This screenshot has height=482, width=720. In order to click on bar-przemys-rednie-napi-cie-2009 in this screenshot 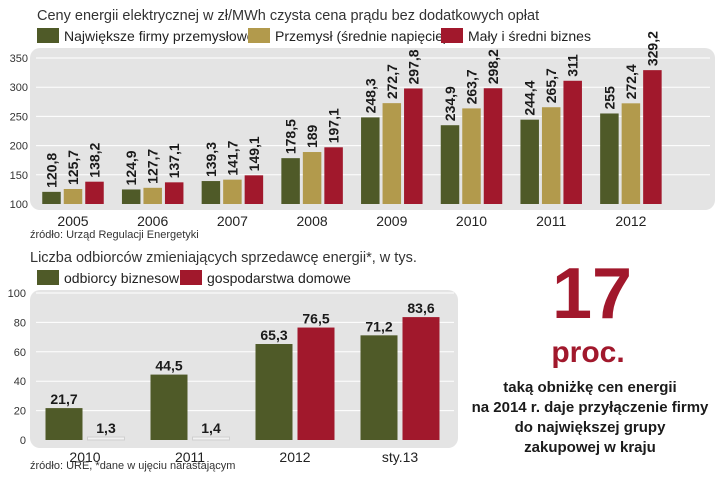, I will do `click(392, 153)`.